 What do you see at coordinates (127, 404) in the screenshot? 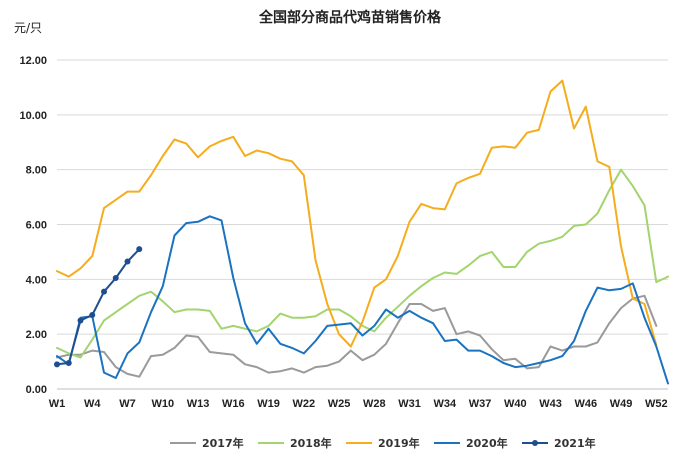
I see `x-tick-label: W7` at bounding box center [127, 404].